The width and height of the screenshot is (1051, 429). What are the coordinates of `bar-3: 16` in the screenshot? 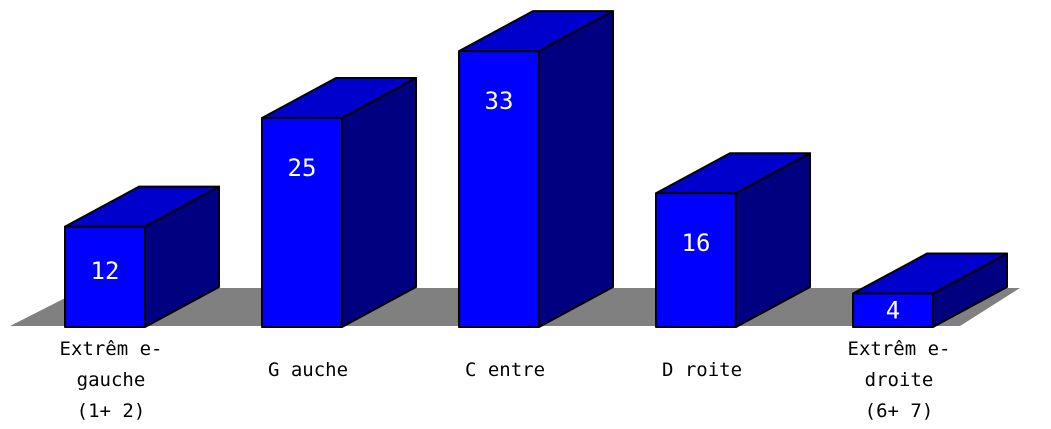 It's located at (733, 240).